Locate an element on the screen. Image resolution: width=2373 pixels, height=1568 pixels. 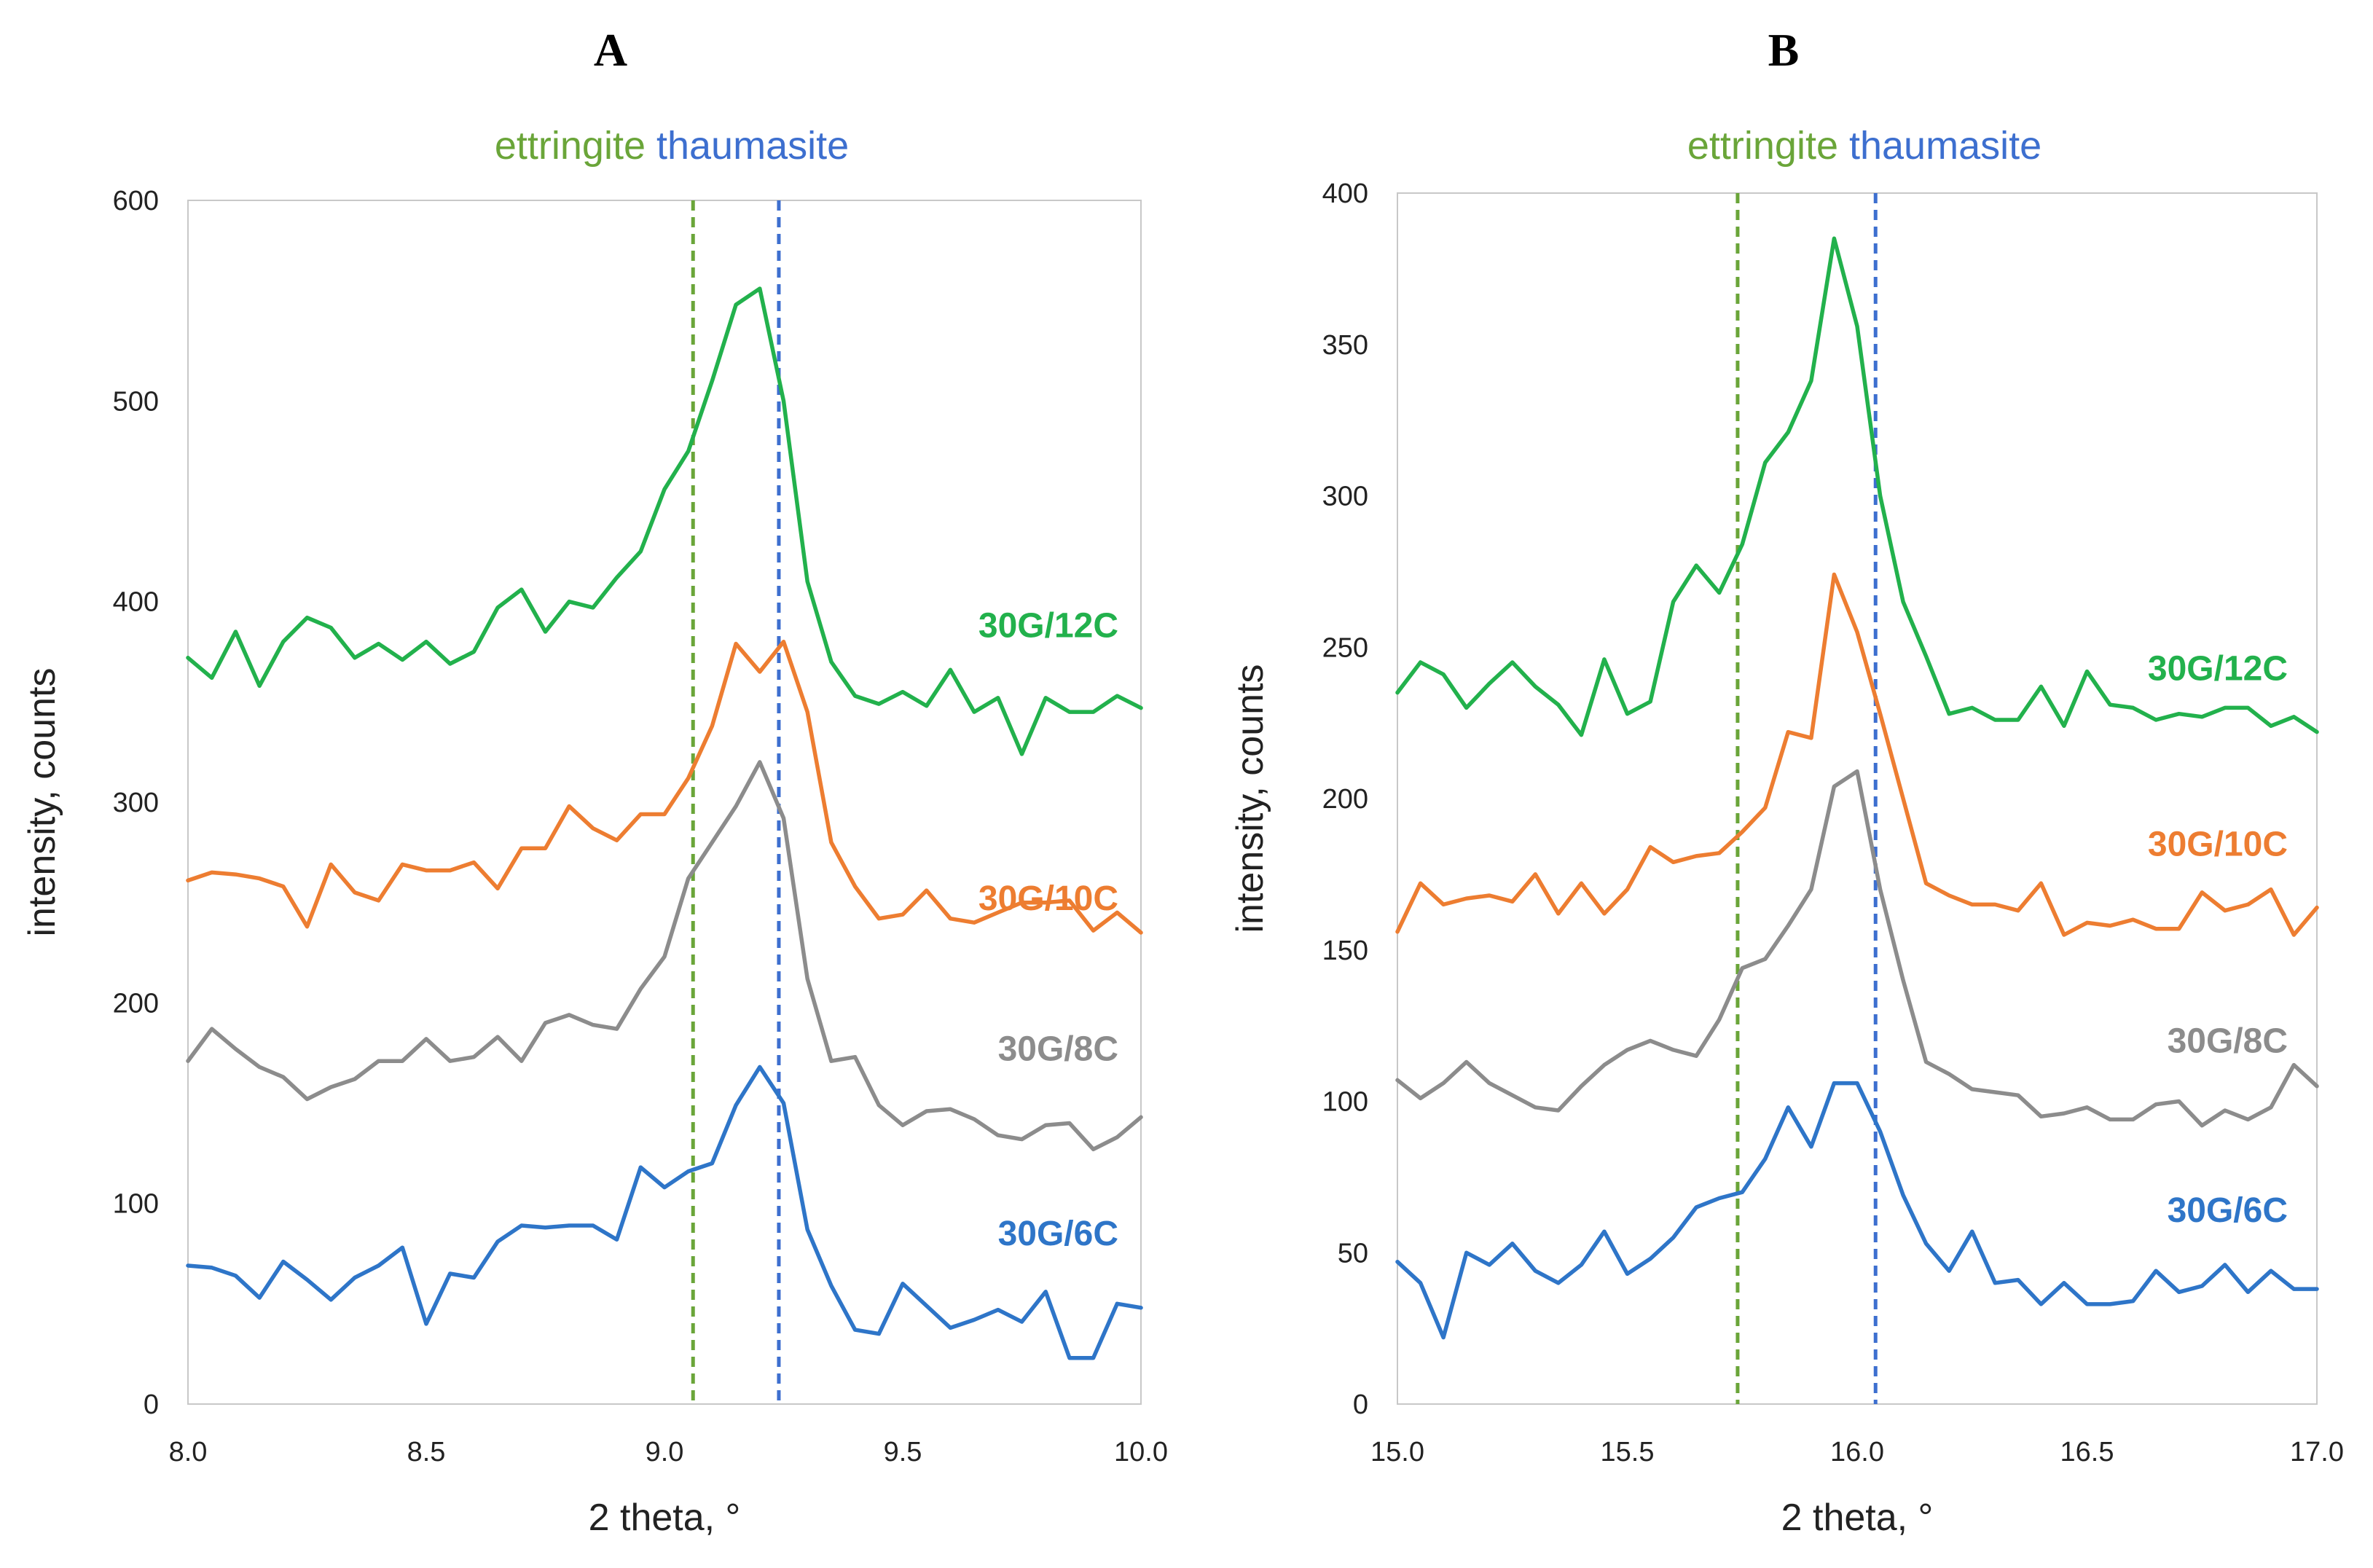
panel-a-series-line-30g-10c is located at coordinates (664, 787).